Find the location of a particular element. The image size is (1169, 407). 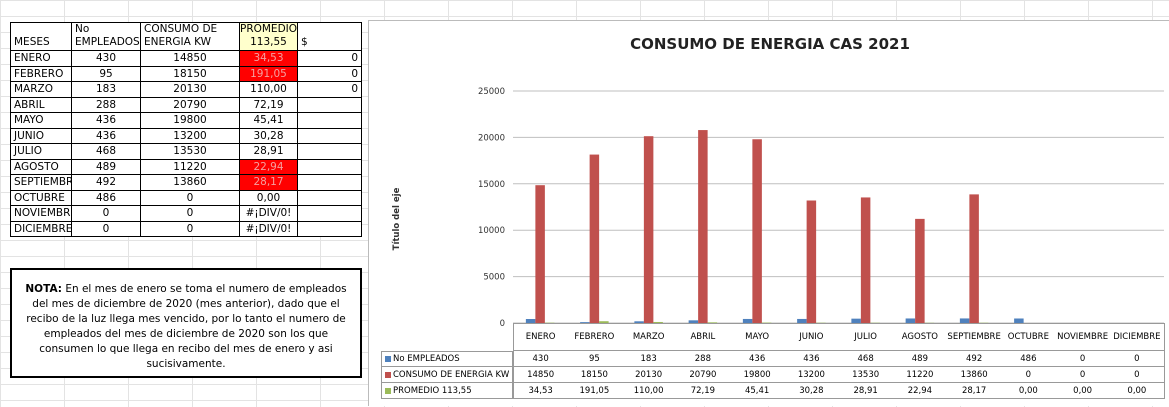

y-tick-label: 5000 is located at coordinates (494, 278).